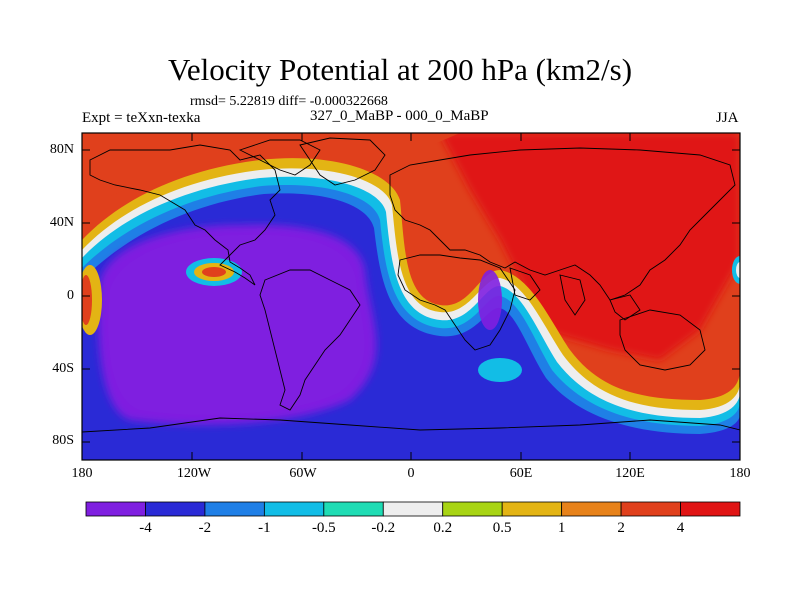  What do you see at coordinates (289, 101) in the screenshot?
I see `rmsd-diff-label: rmsd= 5.22819 diff= -0.000322668` at bounding box center [289, 101].